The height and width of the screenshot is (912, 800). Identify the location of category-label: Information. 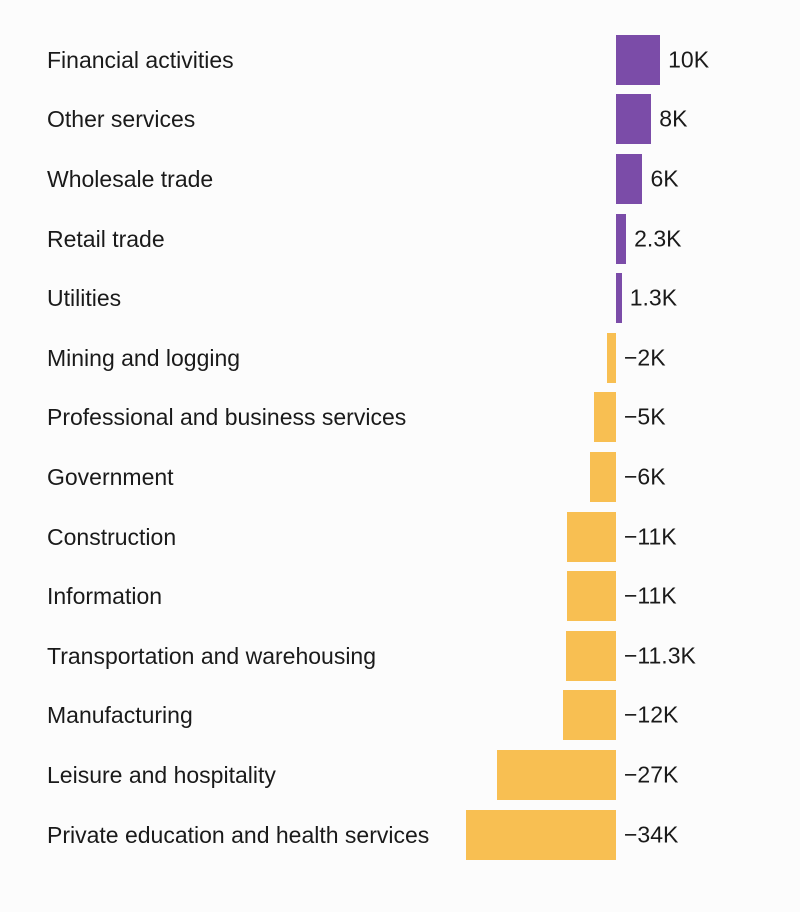
(105, 596).